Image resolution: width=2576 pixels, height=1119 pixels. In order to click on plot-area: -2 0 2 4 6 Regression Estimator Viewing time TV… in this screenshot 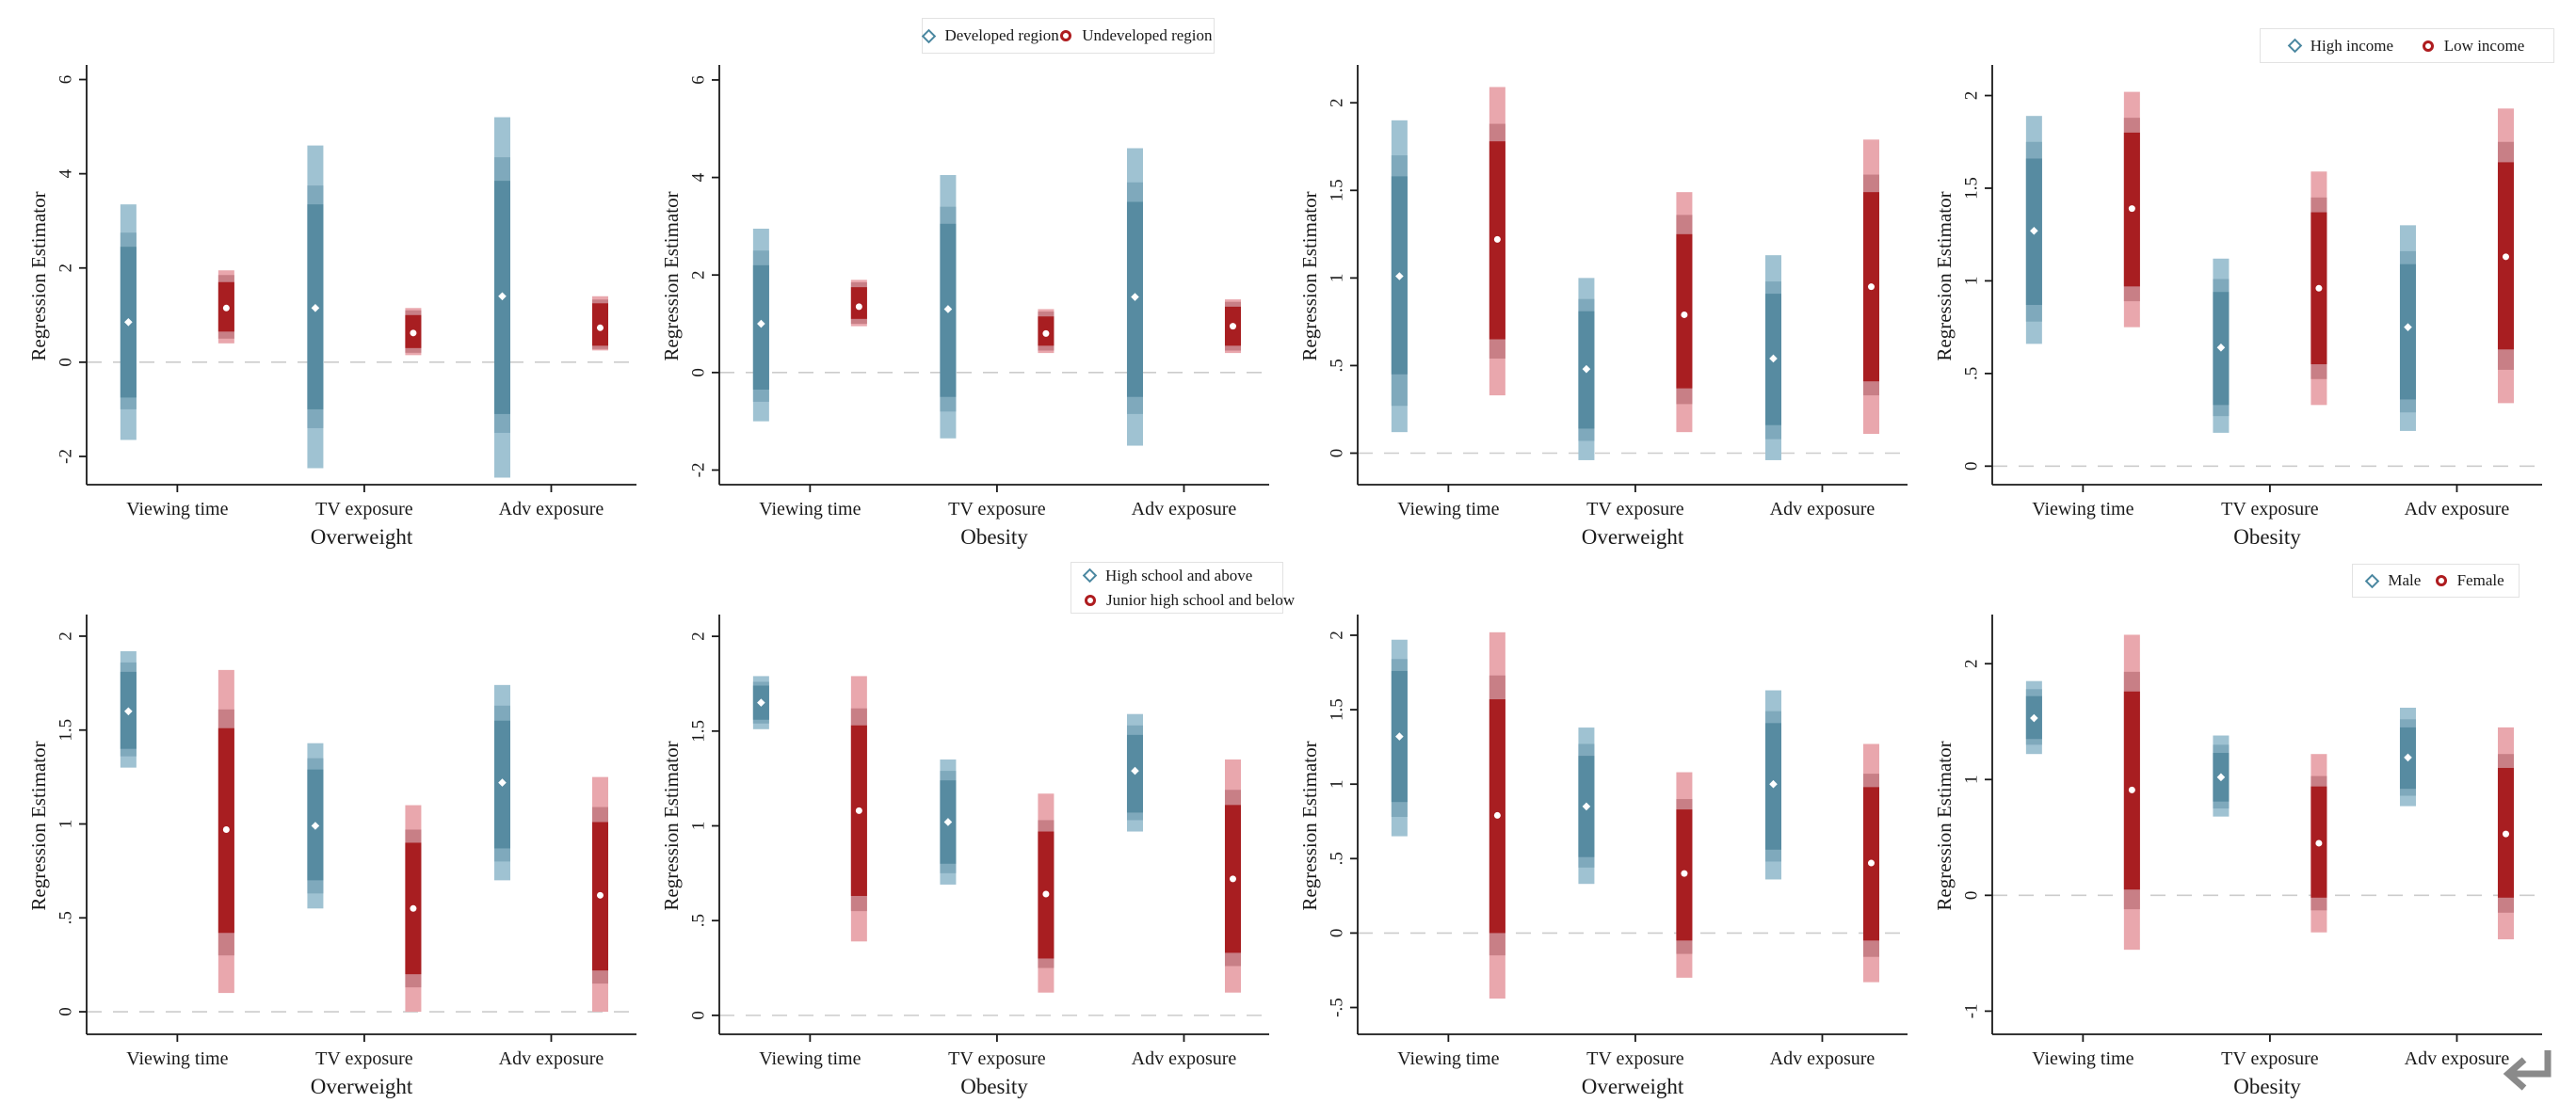, I will do `click(331, 307)`.